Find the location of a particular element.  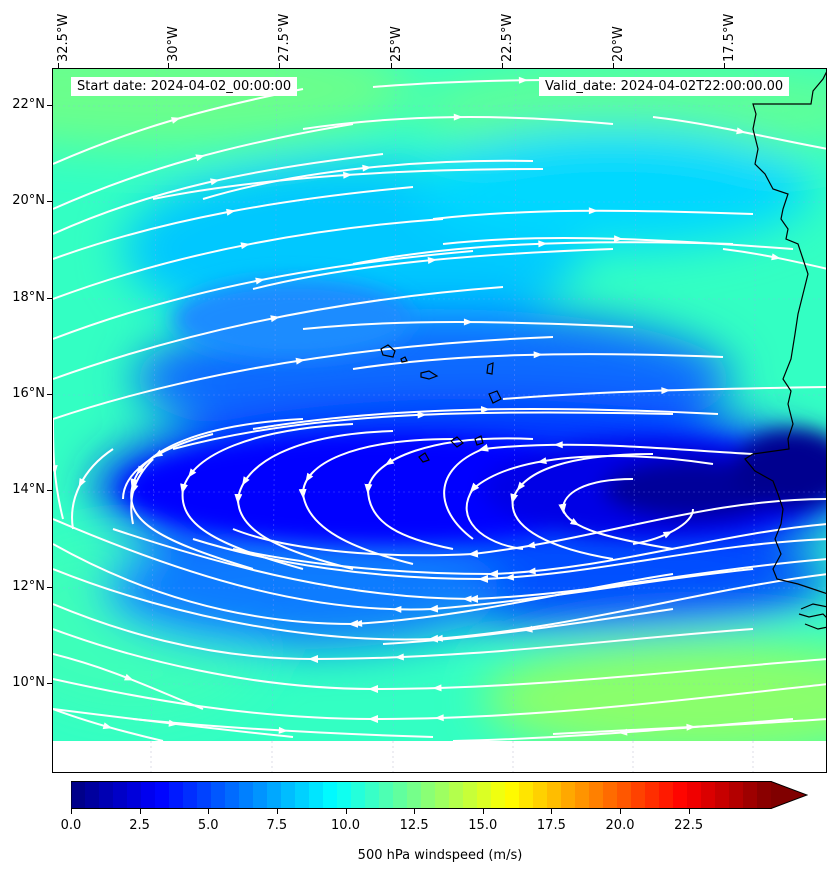

latitude-label: 10°N is located at coordinates (28, 682).